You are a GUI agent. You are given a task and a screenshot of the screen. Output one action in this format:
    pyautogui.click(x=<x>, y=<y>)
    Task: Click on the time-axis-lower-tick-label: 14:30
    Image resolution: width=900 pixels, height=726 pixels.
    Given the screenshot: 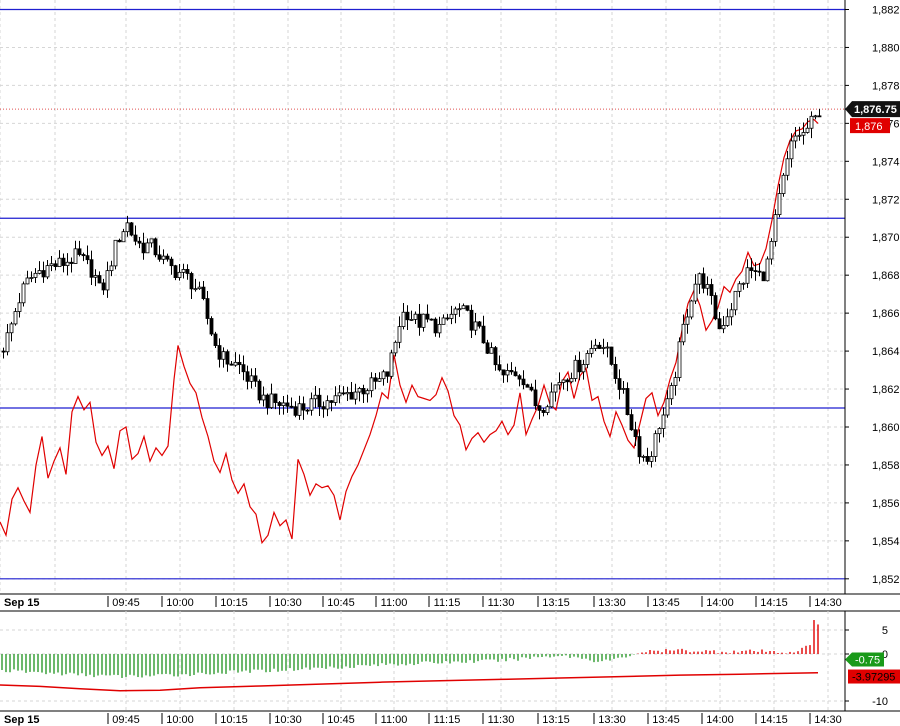 What is the action you would take?
    pyautogui.click(x=828, y=720)
    